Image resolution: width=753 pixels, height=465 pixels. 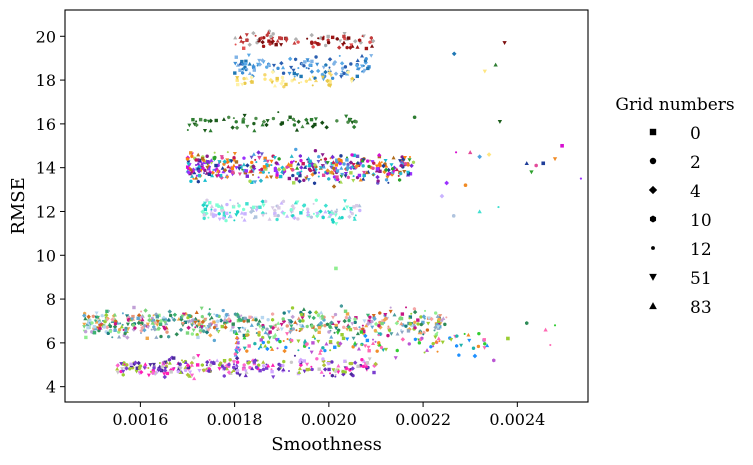 What do you see at coordinates (46, 255) in the screenshot?
I see `y-tick-label: 10` at bounding box center [46, 255].